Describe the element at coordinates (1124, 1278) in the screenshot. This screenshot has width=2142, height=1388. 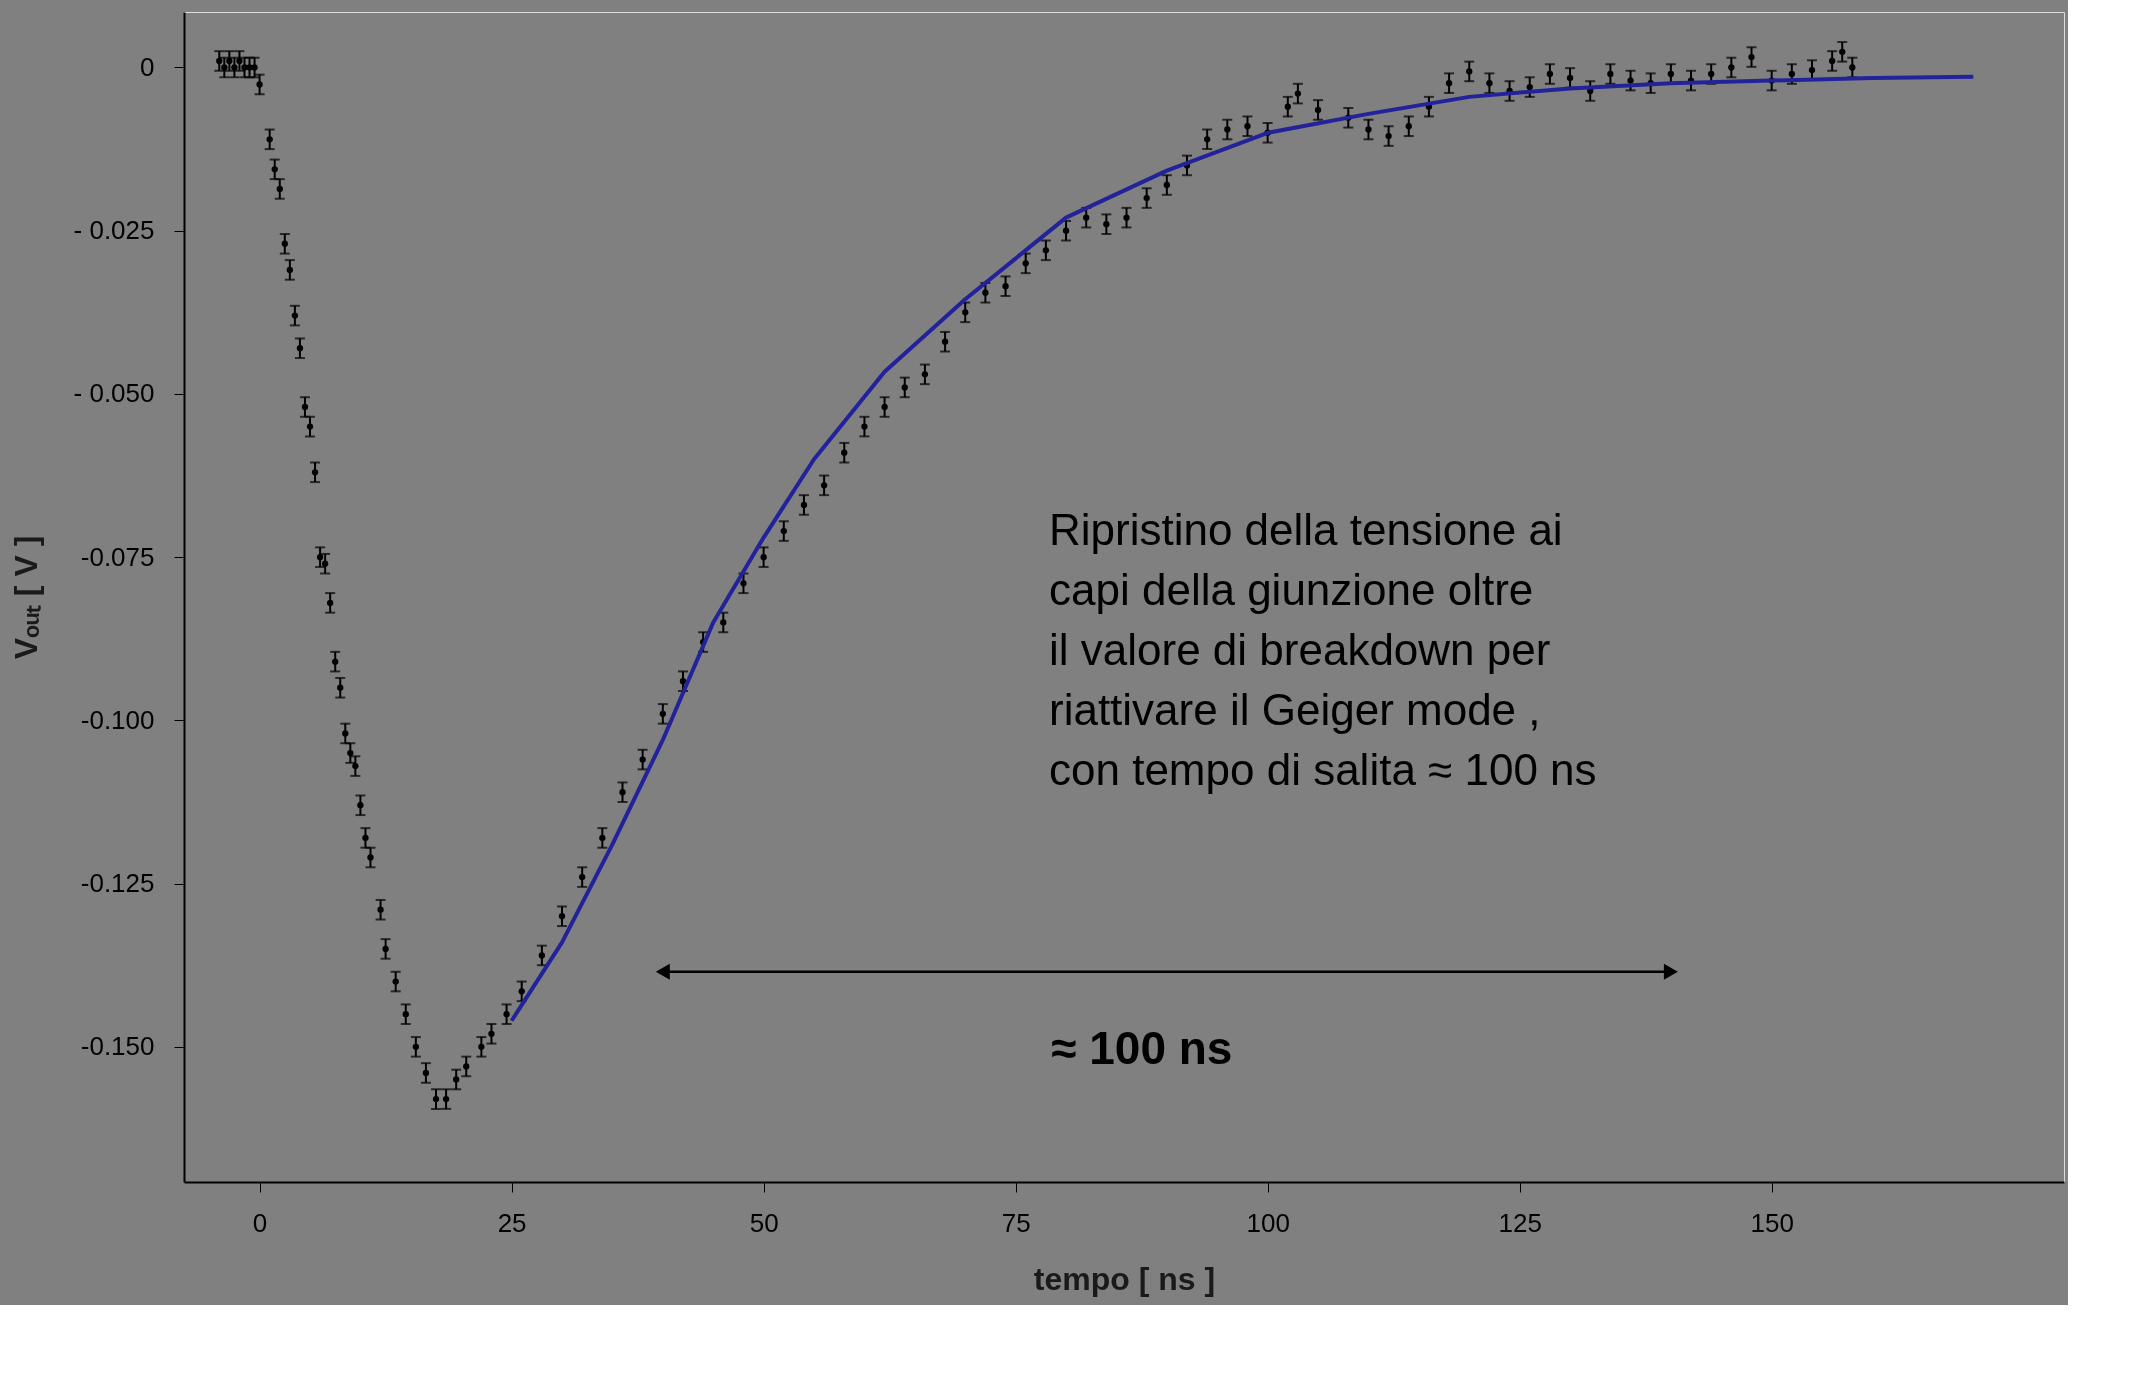
I see `x-axis-title: tempo [ ns ]` at that location.